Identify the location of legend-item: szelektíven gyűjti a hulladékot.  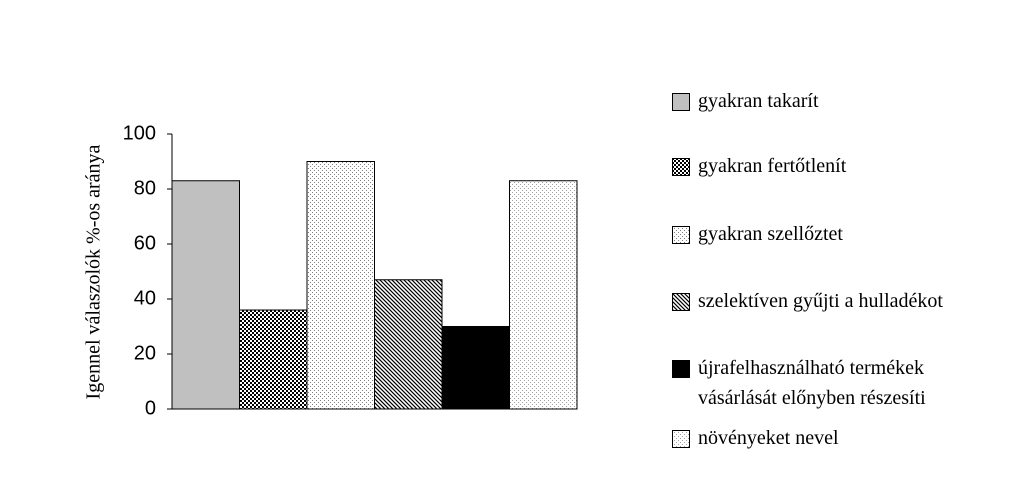
(835, 302).